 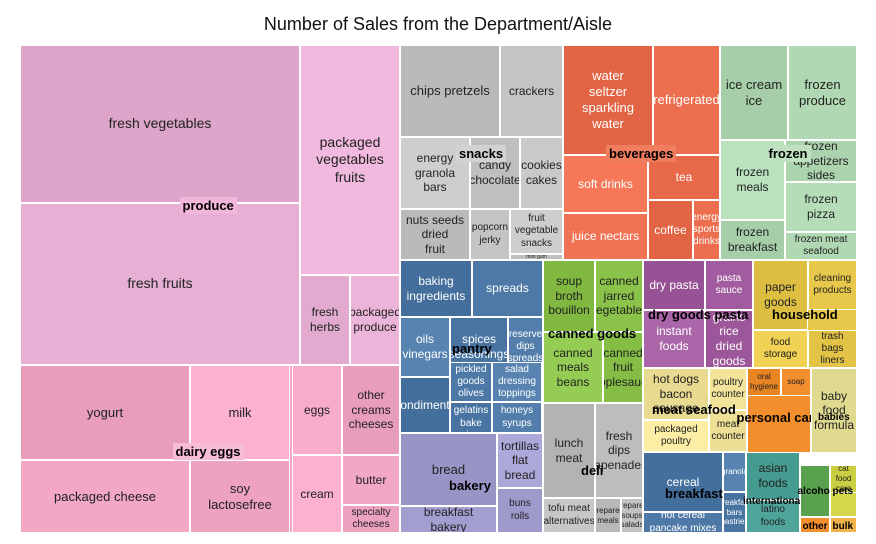 I want to click on treemap-cell-honeys-syrups: honeys syrups, so click(x=517, y=417).